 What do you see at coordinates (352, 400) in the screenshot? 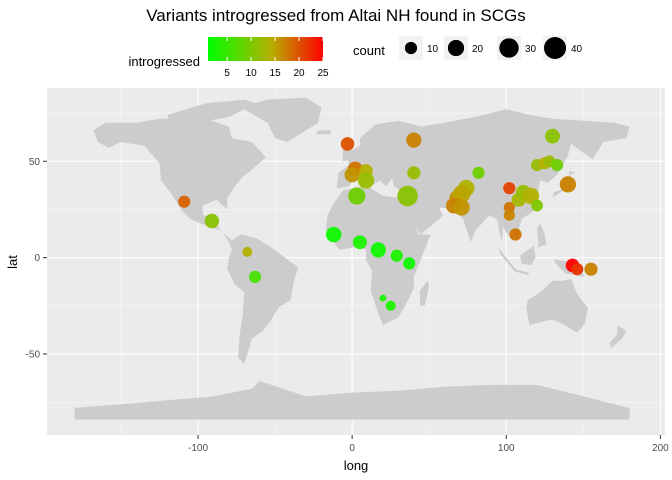
I see `landmass-antarctica` at bounding box center [352, 400].